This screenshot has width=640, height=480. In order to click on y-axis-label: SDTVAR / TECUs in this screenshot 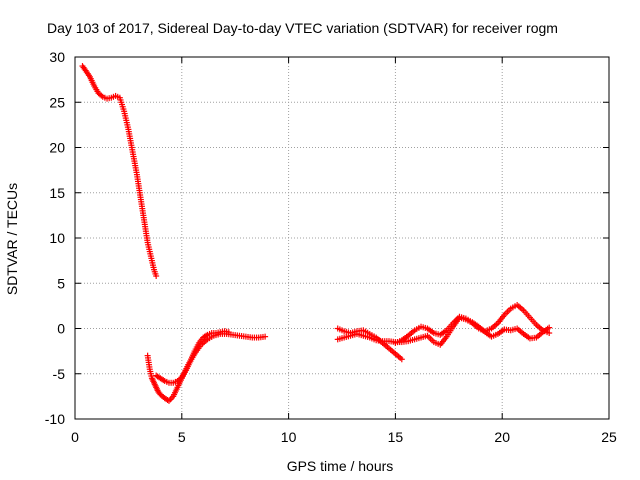, I will do `click(12, 239)`.